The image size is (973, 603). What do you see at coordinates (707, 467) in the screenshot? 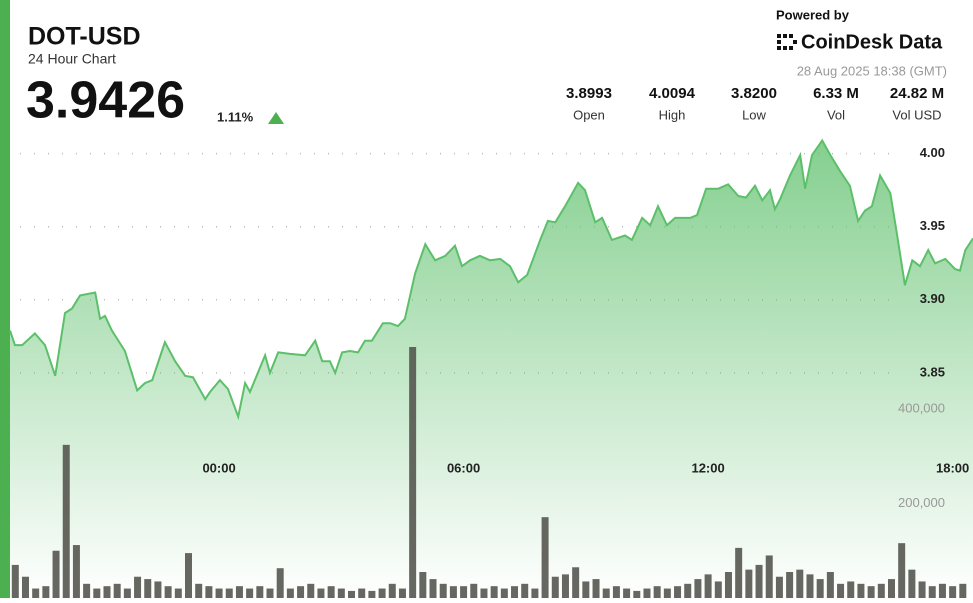
I see `x-tick-label: 12:00` at bounding box center [707, 467].